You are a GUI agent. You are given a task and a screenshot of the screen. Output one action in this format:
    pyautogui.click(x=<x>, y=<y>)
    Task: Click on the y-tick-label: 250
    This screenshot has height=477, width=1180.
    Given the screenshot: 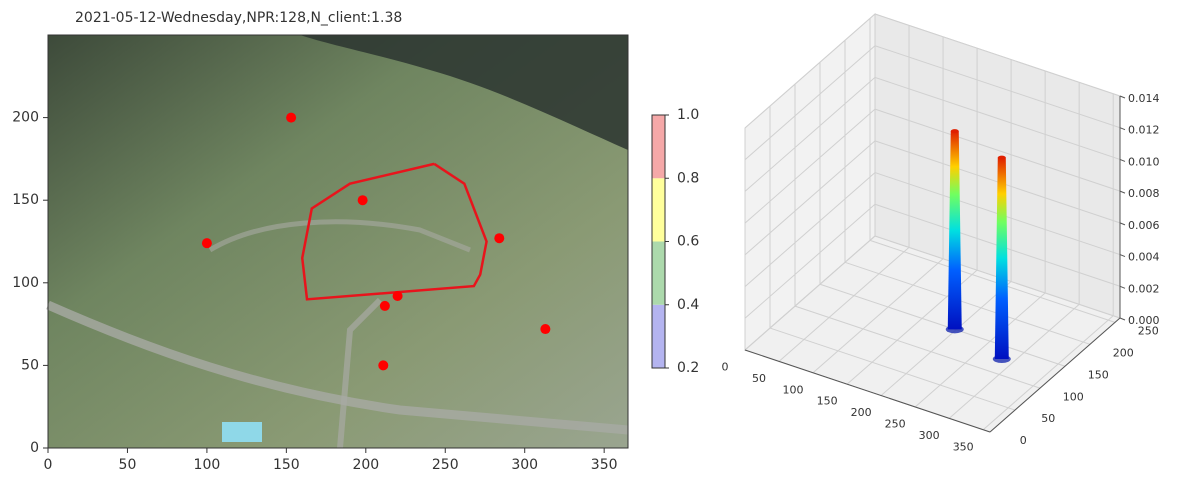 What is the action you would take?
    pyautogui.click(x=1148, y=330)
    